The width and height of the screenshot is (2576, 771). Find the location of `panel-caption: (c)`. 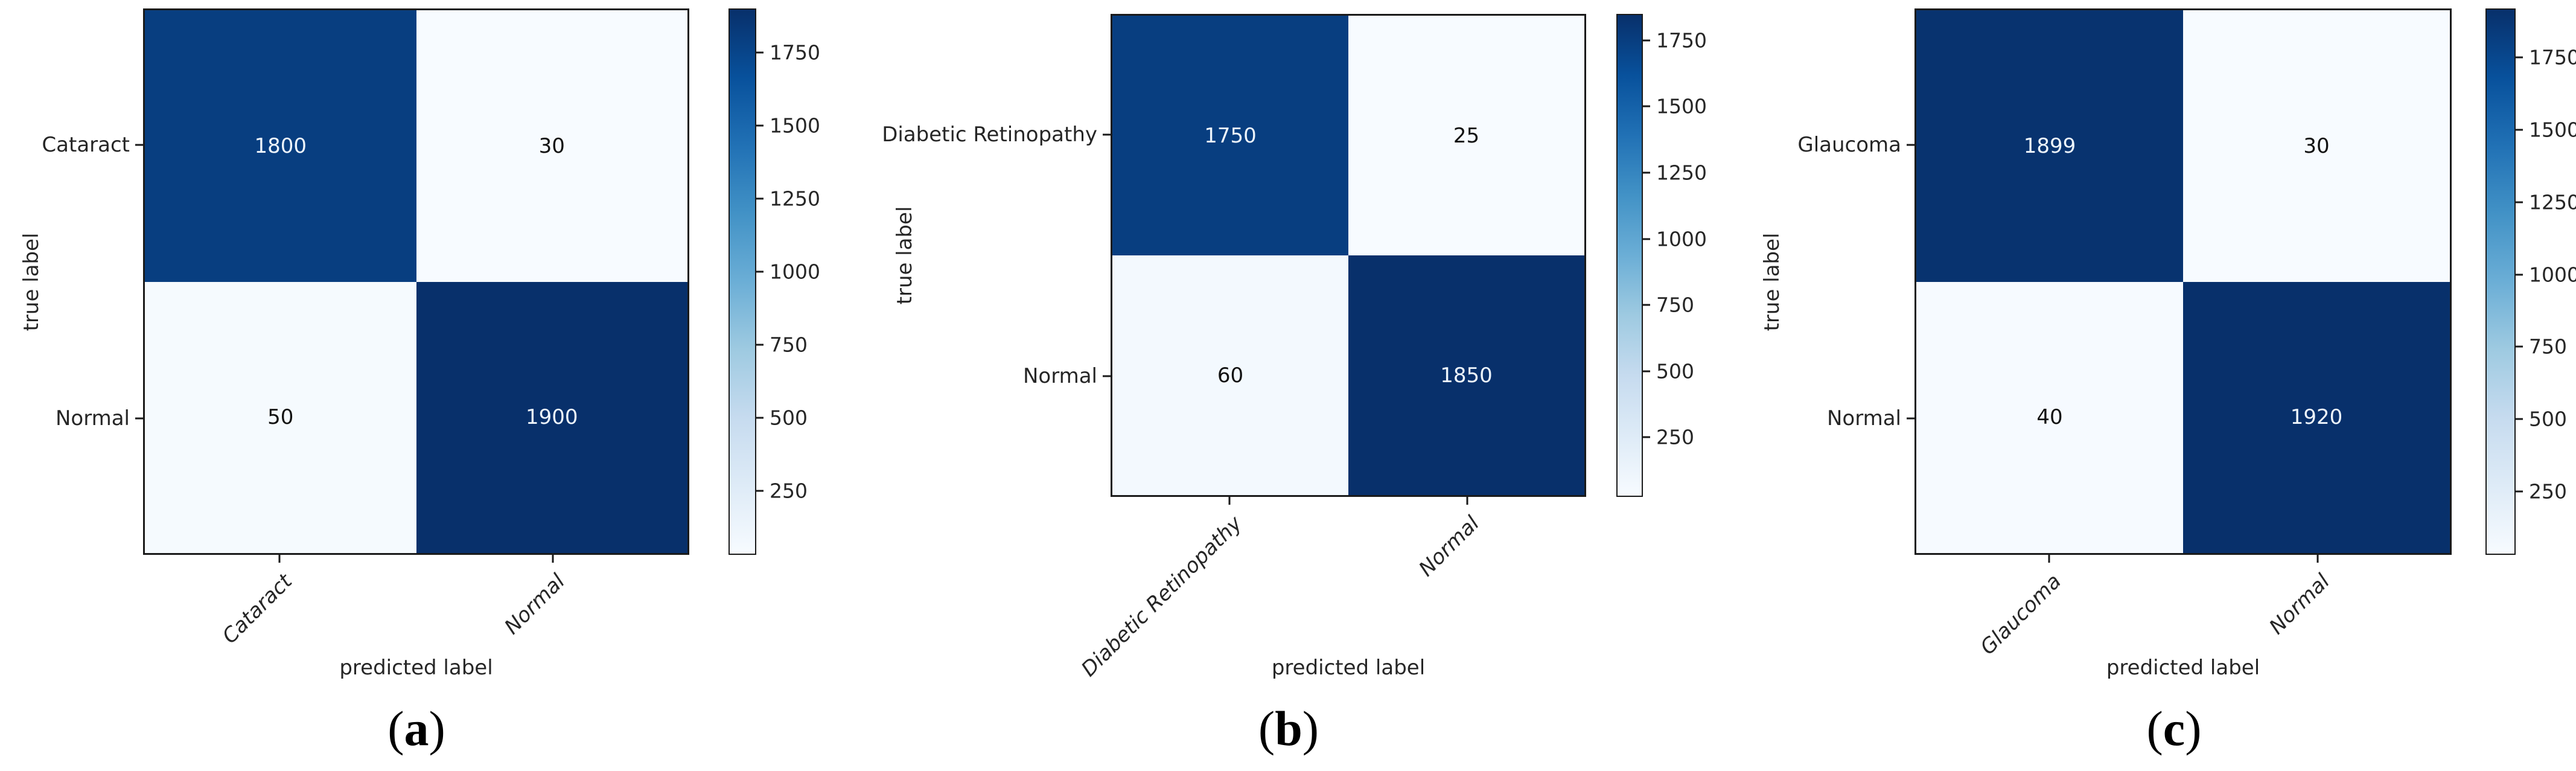

panel-caption: (c) is located at coordinates (2174, 729).